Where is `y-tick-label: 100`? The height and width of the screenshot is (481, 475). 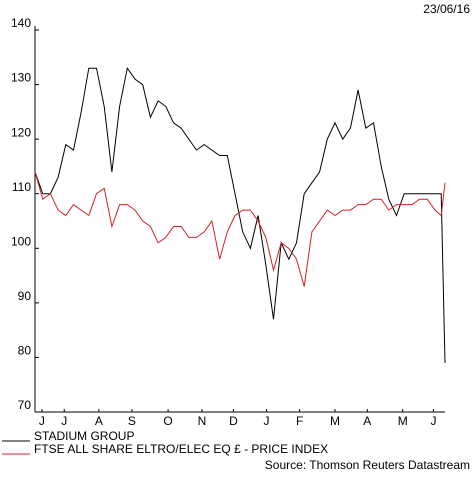
y-tick-label: 100 is located at coordinates (21, 241).